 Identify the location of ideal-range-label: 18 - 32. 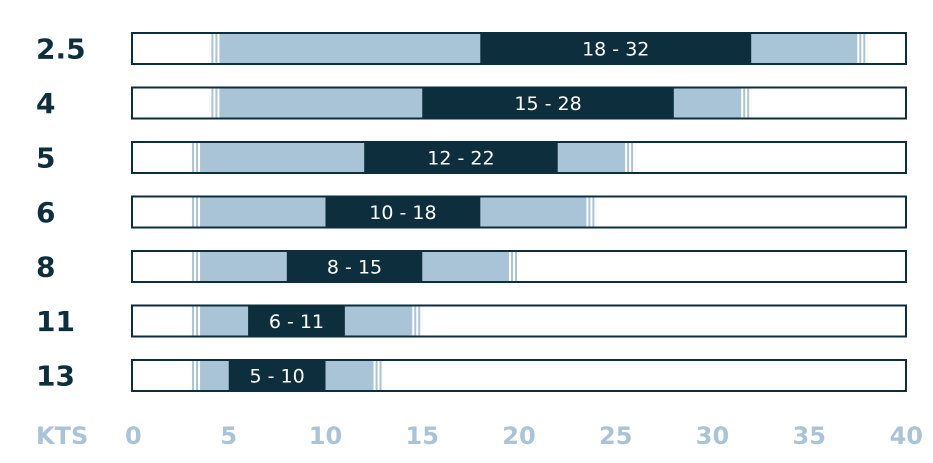
(615, 50).